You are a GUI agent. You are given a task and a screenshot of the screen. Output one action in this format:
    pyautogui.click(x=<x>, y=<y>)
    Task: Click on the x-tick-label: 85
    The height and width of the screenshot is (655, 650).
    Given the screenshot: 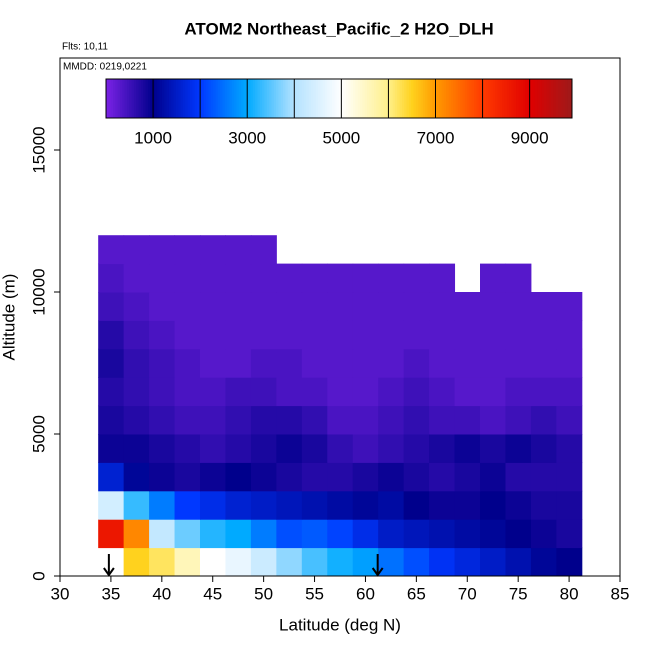 What is the action you would take?
    pyautogui.click(x=620, y=593)
    